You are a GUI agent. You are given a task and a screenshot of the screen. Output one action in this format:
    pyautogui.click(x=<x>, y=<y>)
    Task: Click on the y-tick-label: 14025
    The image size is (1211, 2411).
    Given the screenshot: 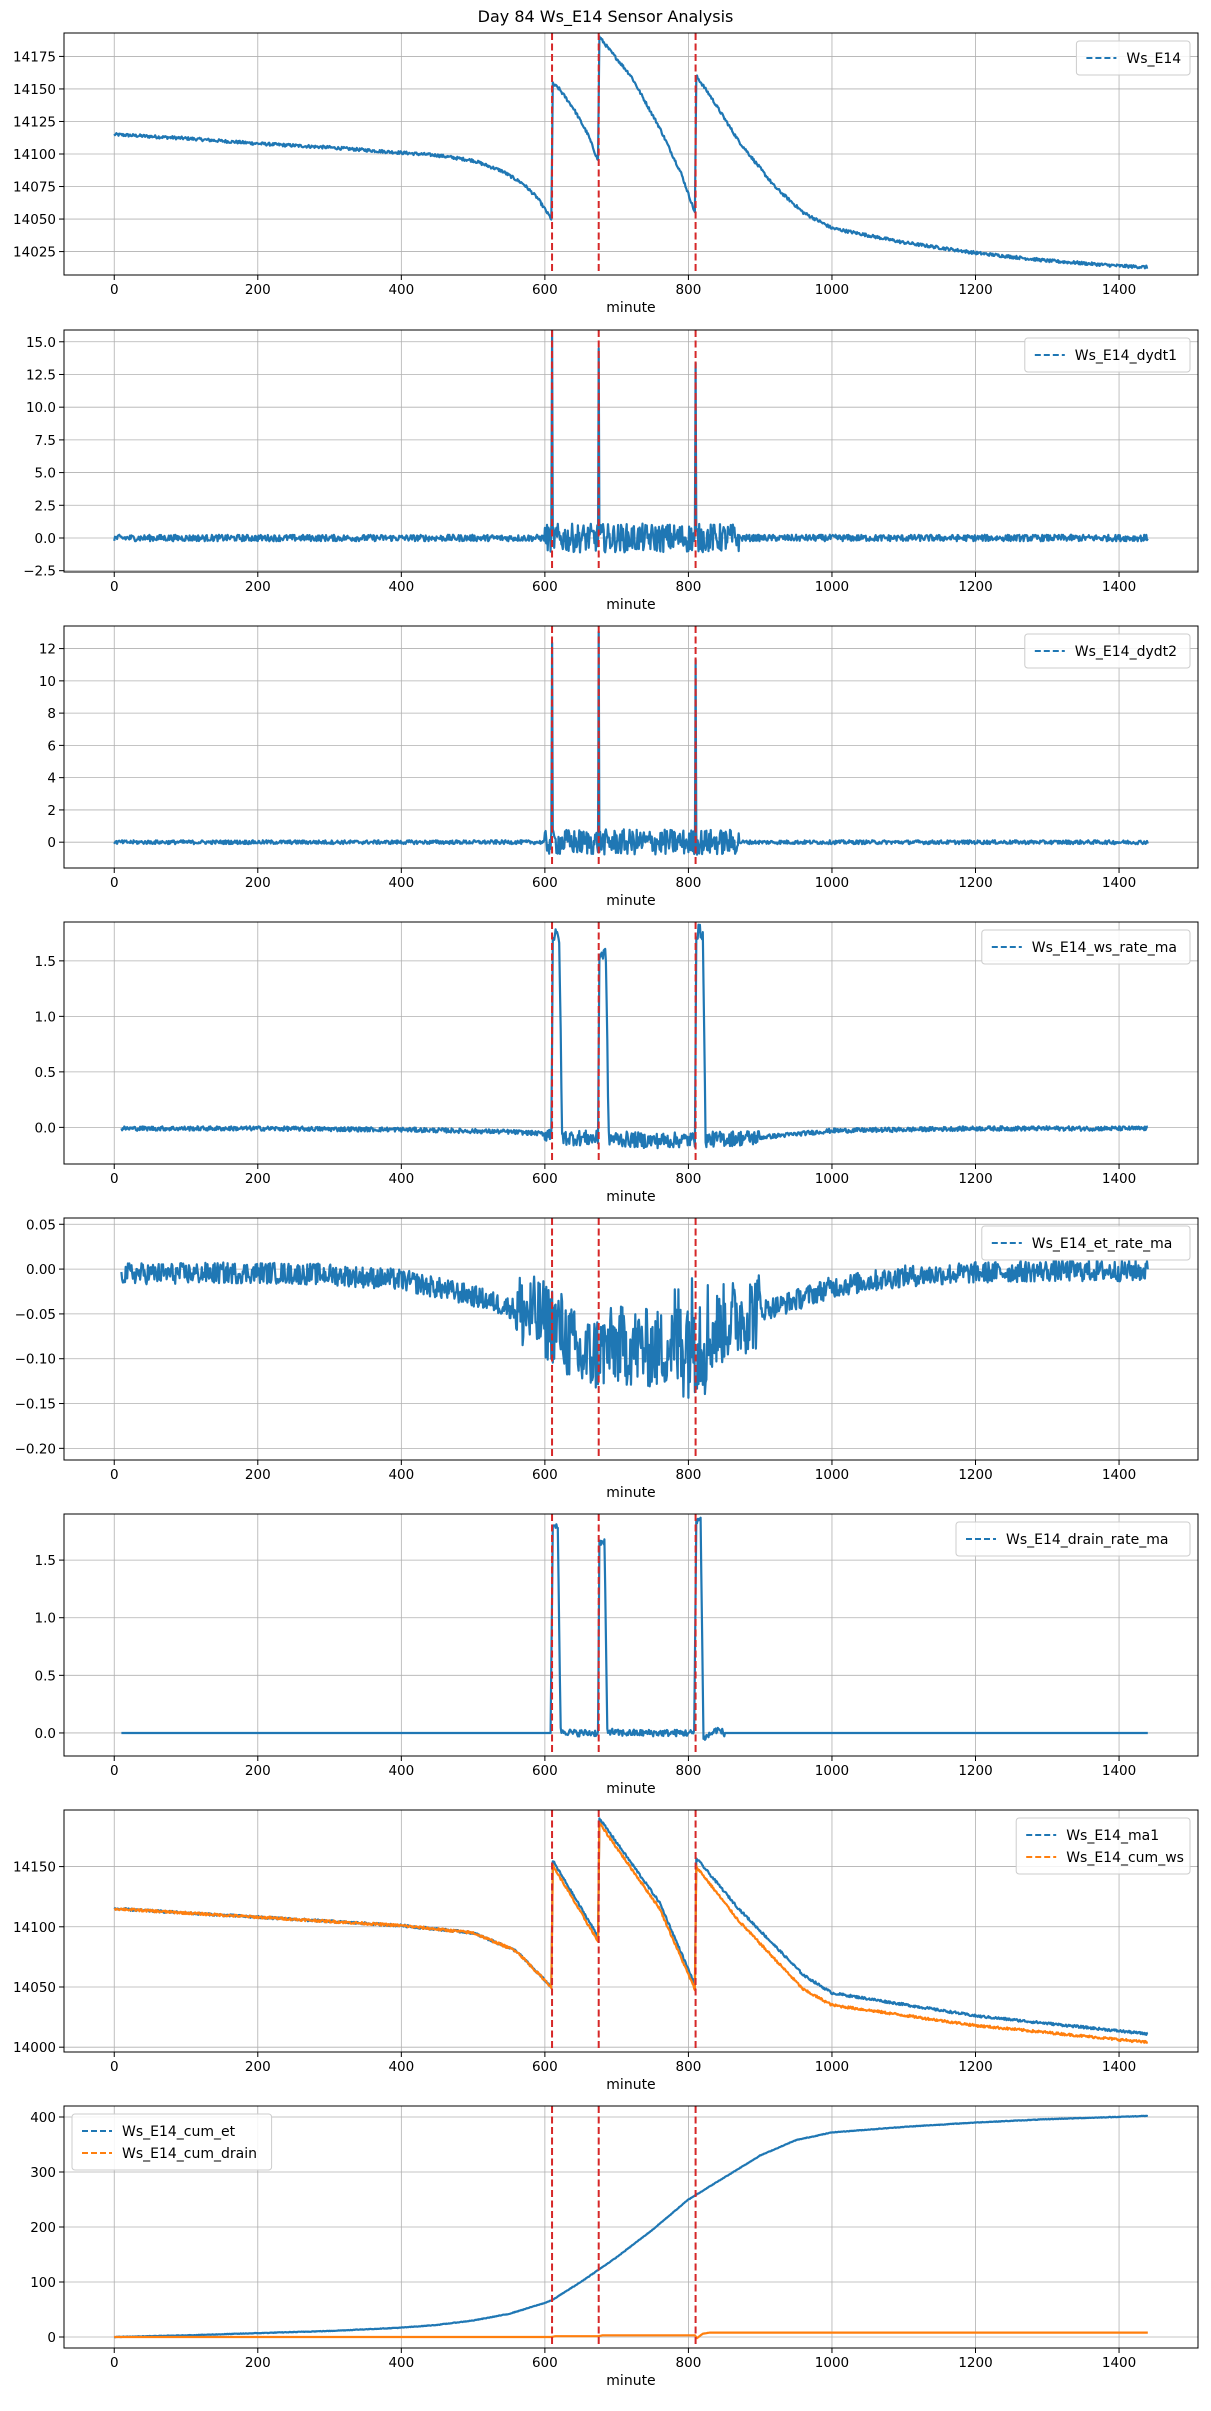 What is the action you would take?
    pyautogui.click(x=34, y=253)
    